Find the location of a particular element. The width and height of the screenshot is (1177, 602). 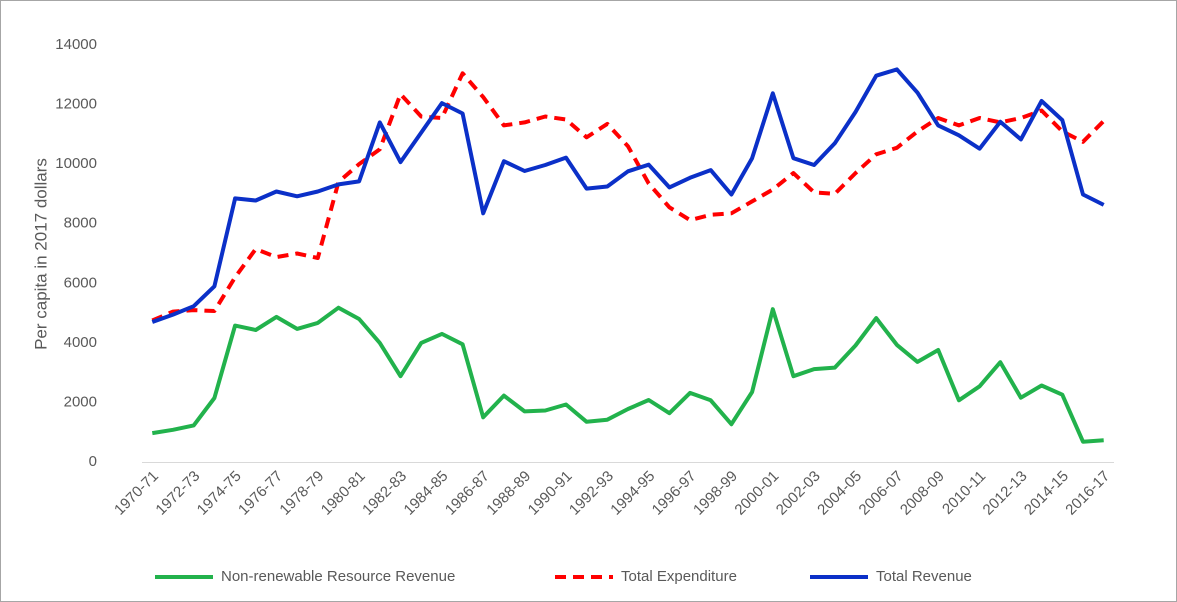

legend-label: Non-renewable Resource Revenue is located at coordinates (338, 576).